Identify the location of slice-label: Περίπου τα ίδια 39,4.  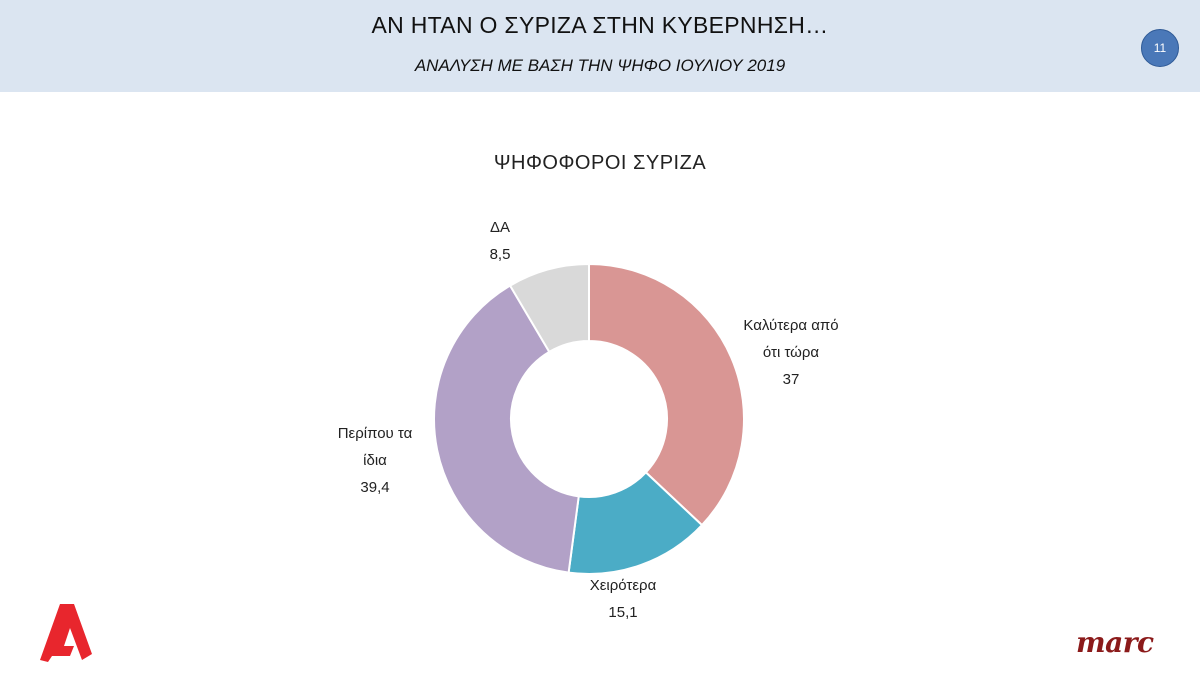
(375, 460).